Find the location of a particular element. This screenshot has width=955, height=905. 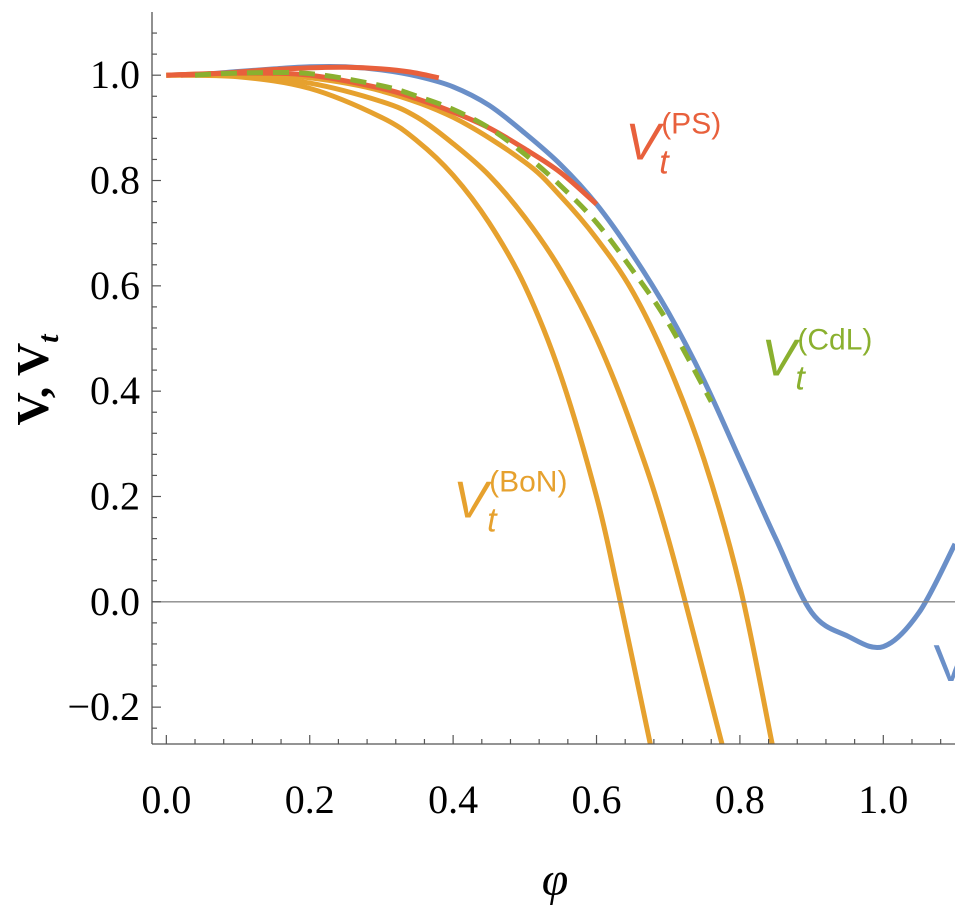

y-axis-label-sub: t is located at coordinates (48, 338).